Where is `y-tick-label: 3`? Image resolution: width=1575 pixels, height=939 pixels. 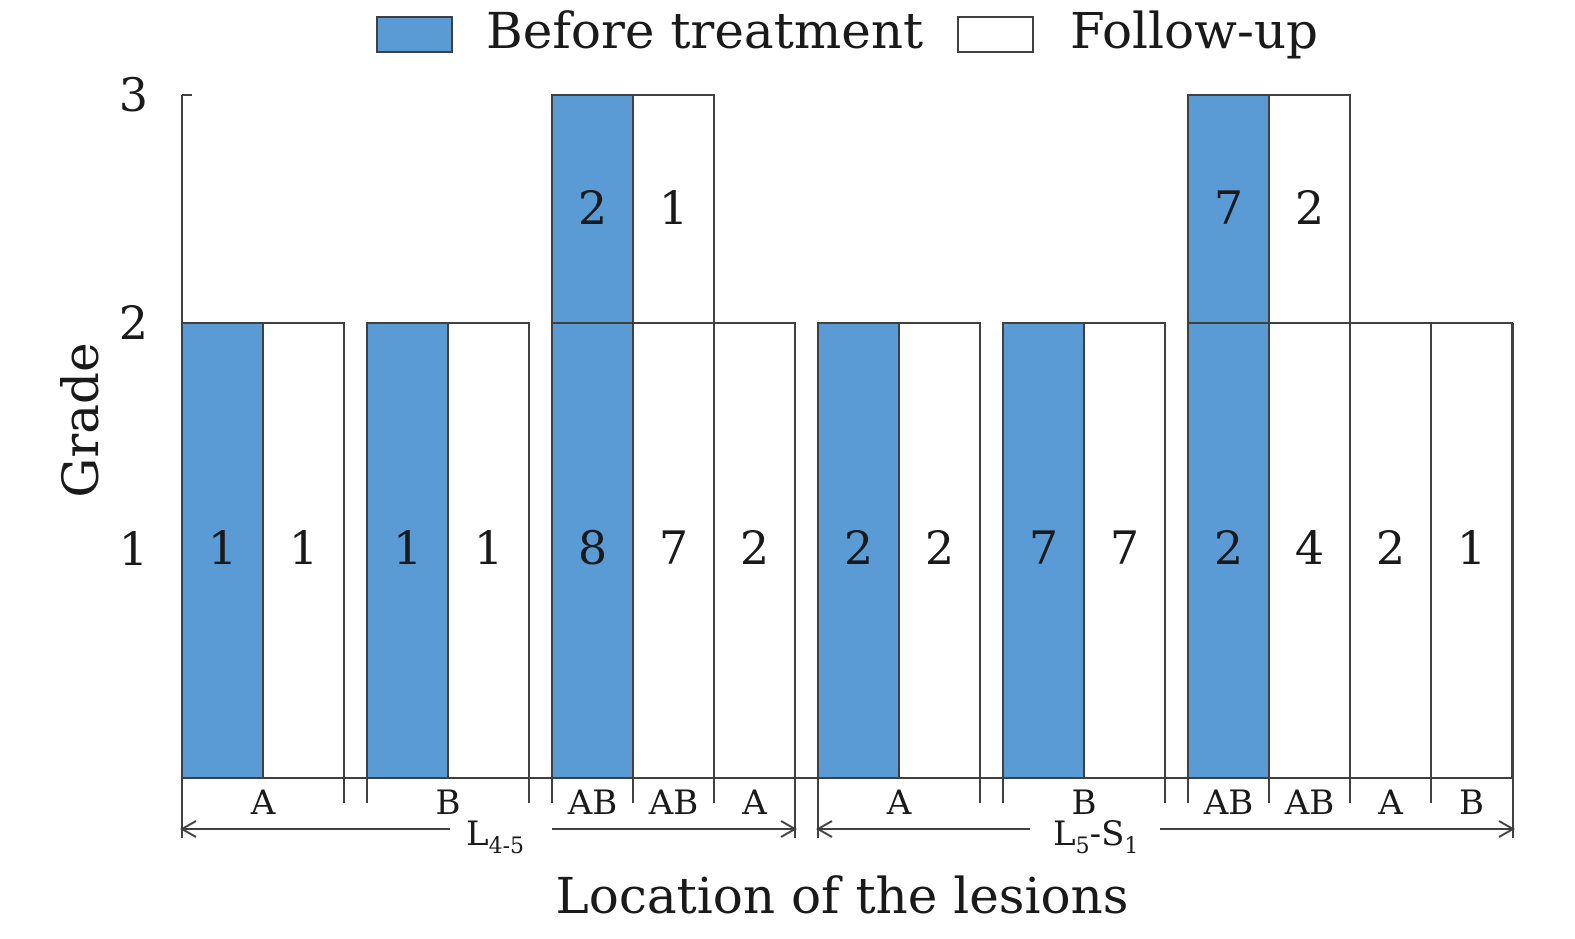
y-tick-label: 3 is located at coordinates (133, 95).